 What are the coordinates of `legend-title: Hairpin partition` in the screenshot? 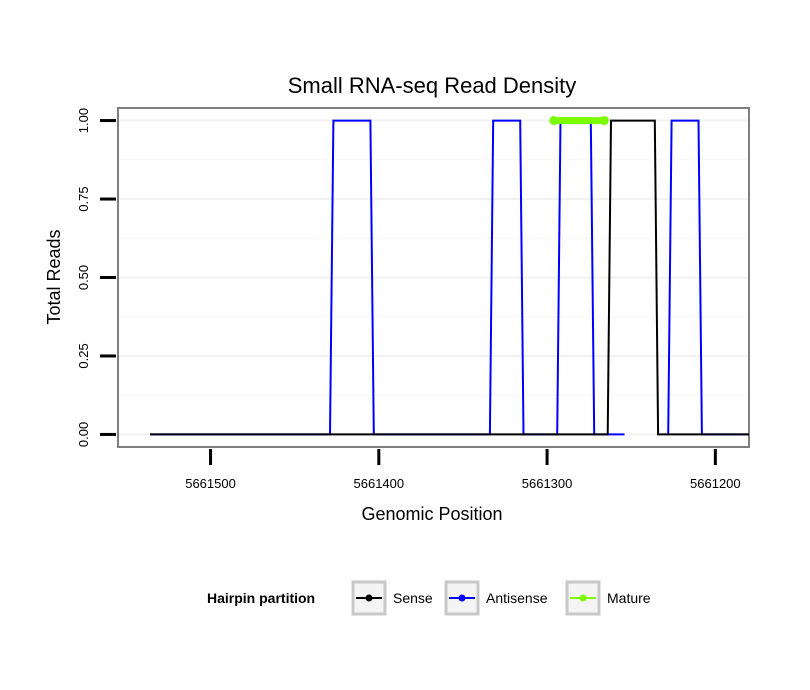 It's located at (261, 598).